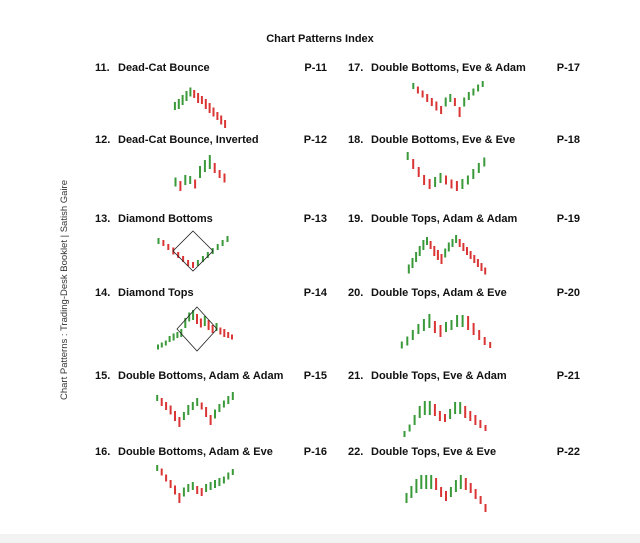  Describe the element at coordinates (444, 219) in the screenshot. I see `entry-title: Double Tops, Adam & Adam` at that location.